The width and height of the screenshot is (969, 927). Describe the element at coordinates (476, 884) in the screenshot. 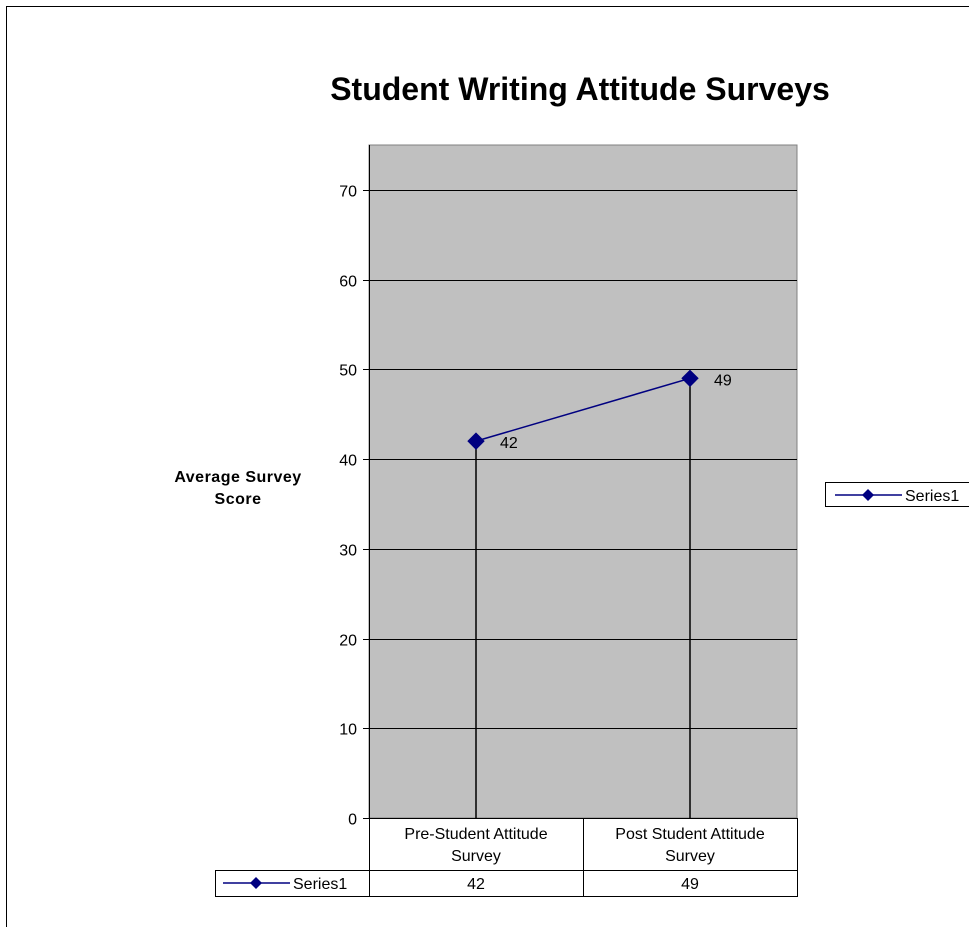

I see `data-table-value: 42` at that location.